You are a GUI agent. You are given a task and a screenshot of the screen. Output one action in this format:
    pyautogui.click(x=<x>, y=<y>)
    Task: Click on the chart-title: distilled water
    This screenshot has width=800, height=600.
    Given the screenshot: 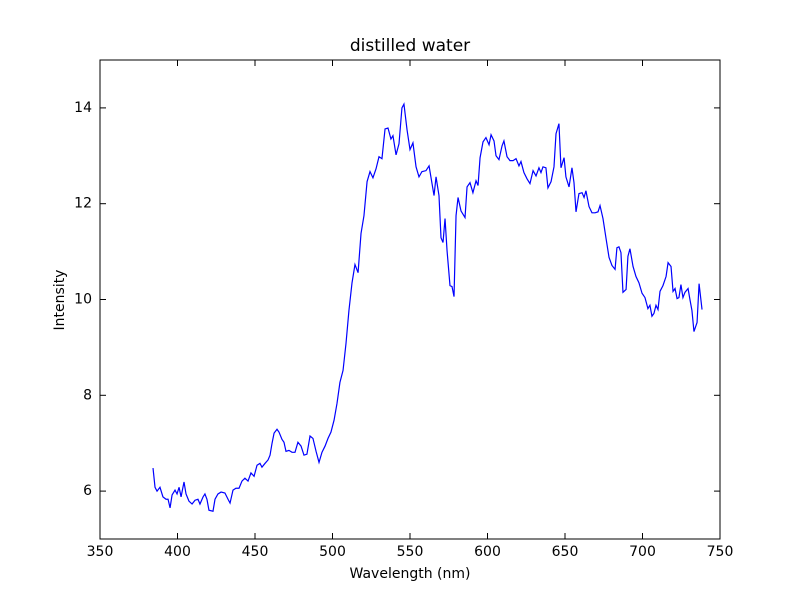 What is the action you would take?
    pyautogui.click(x=410, y=46)
    